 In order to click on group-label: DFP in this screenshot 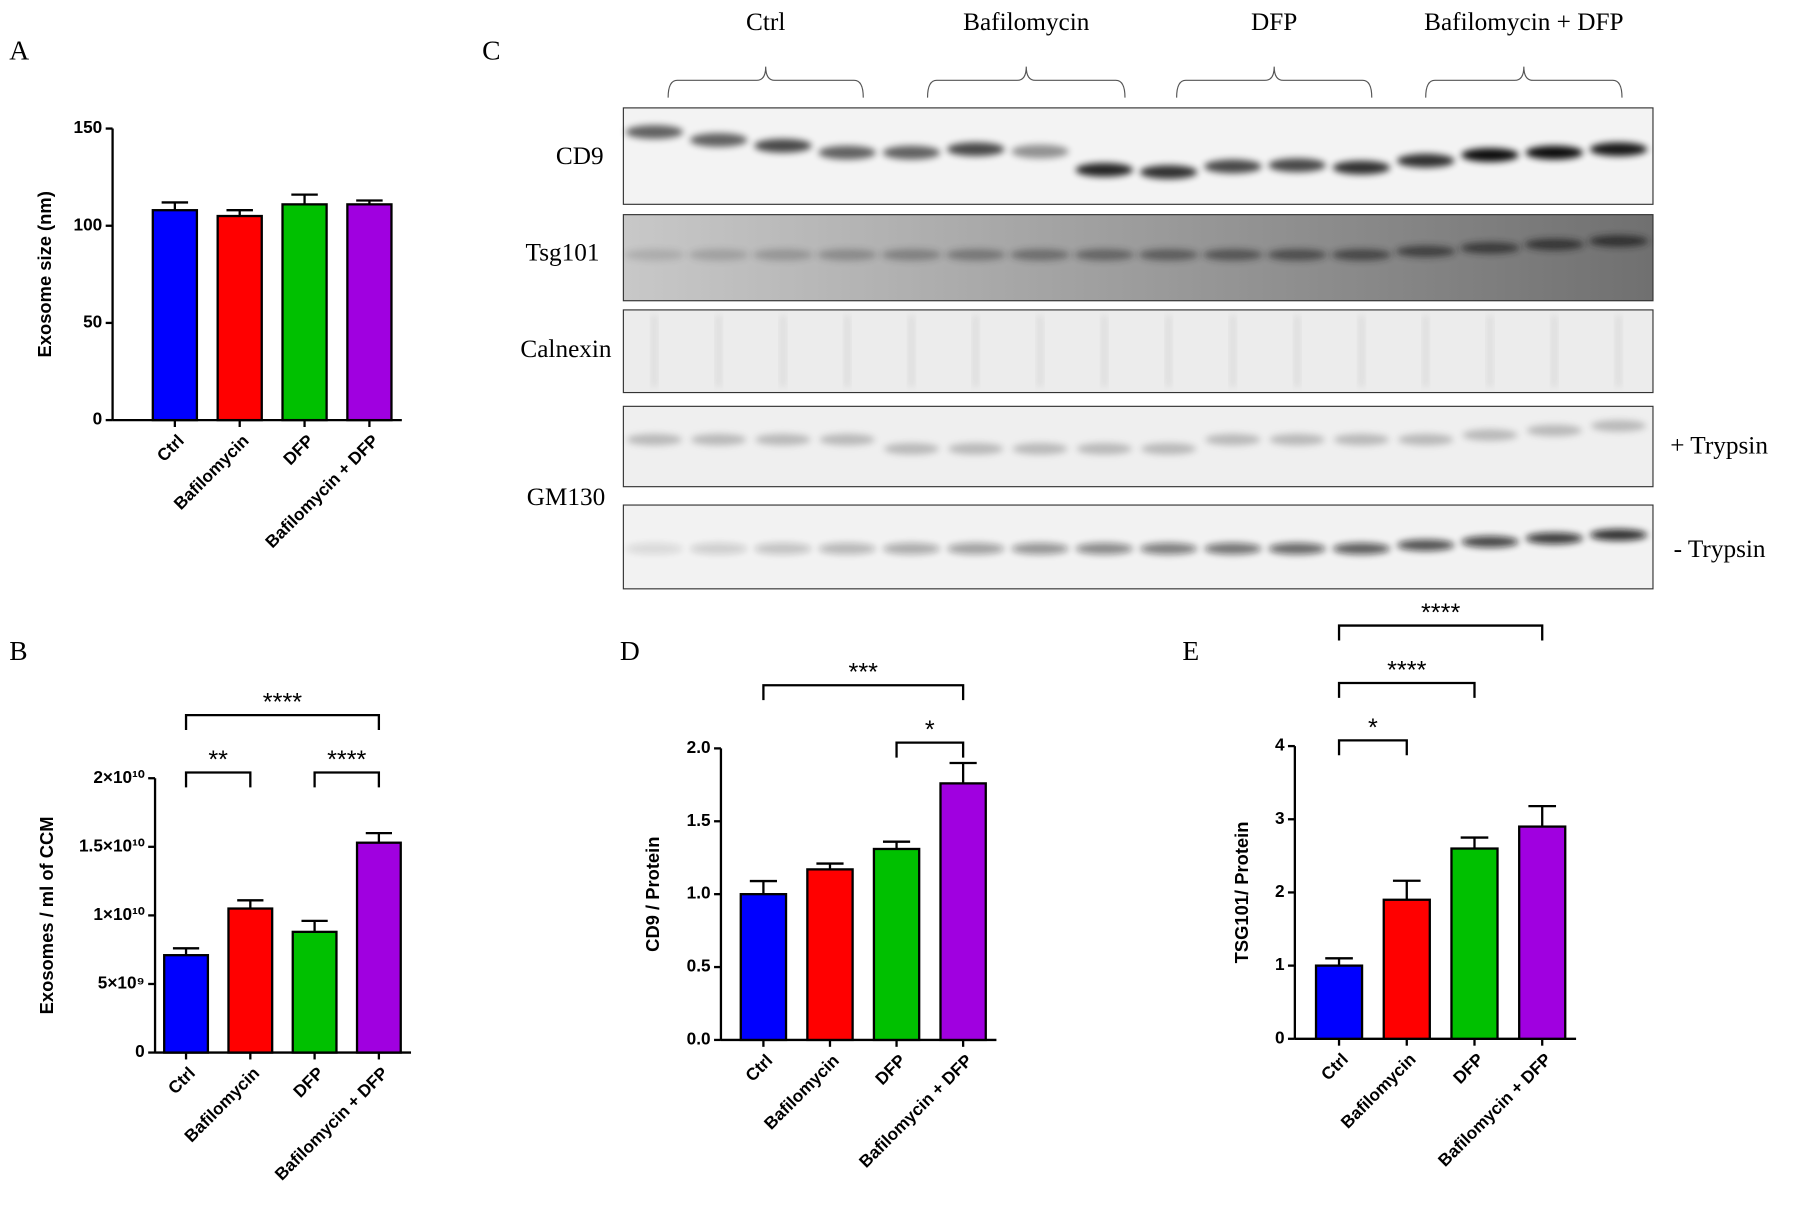, I will do `click(1274, 22)`.